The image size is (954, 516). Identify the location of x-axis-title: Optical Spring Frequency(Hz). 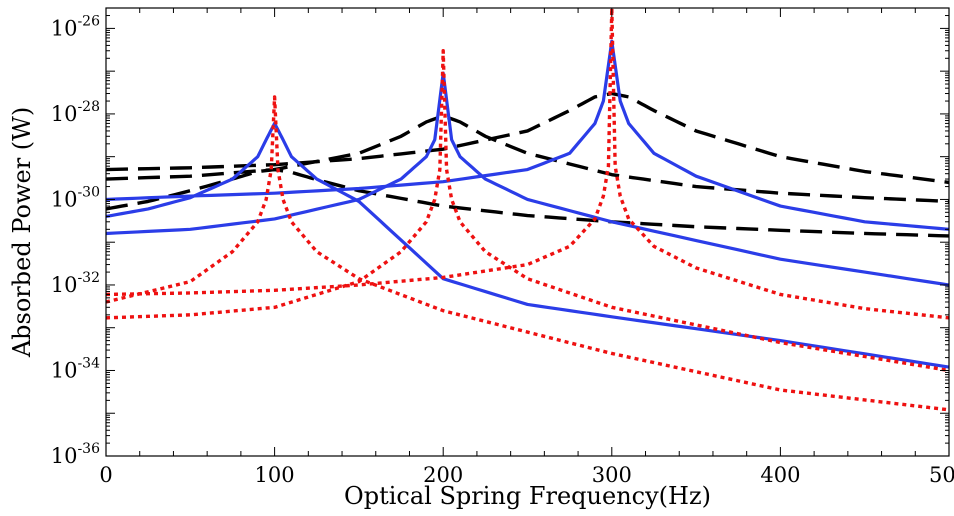
(527, 496).